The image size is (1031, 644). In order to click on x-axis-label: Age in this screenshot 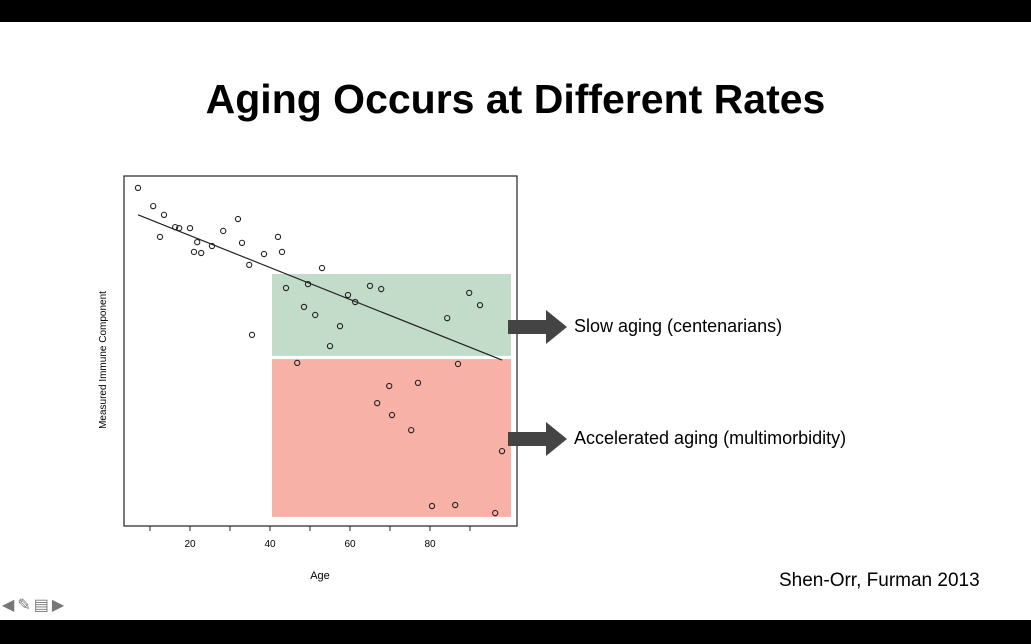, I will do `click(320, 576)`.